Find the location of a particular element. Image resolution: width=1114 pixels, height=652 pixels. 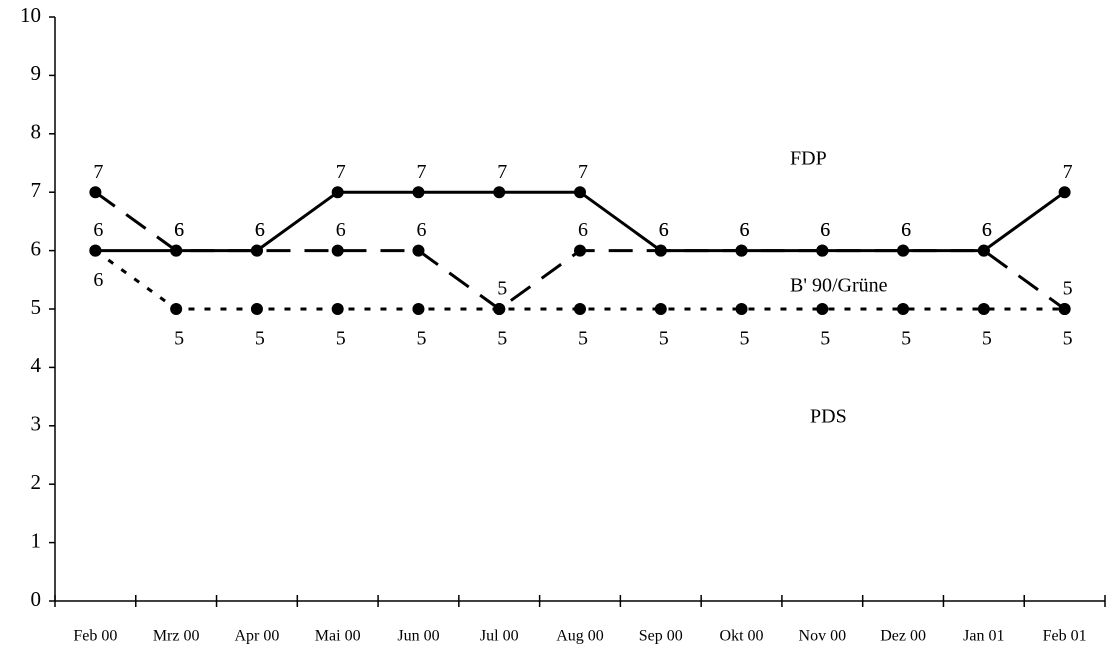

series-label: PDS is located at coordinates (828, 417).